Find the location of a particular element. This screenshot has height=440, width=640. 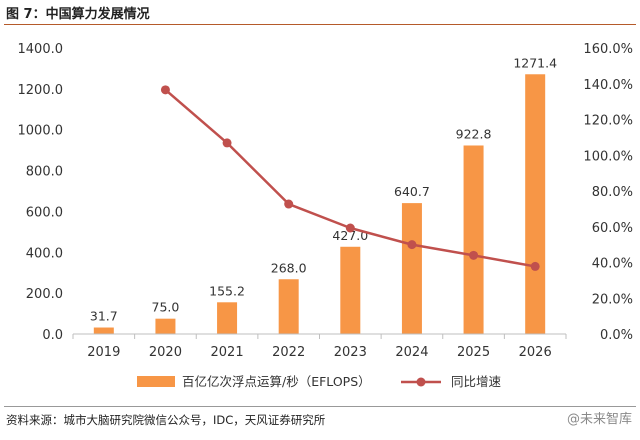

y2-tick-label: 40.0% is located at coordinates (612, 264).